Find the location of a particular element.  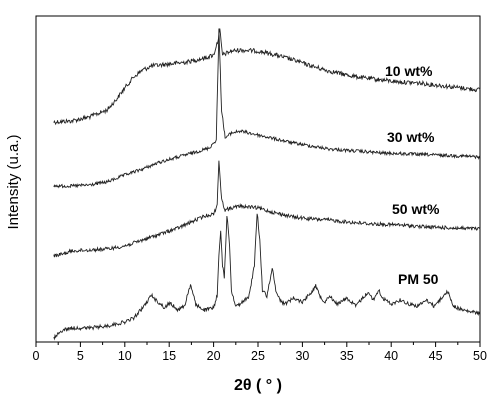

series-labels: 10 wt% 30 wt% 50 wt% PM 50 is located at coordinates (412, 175).